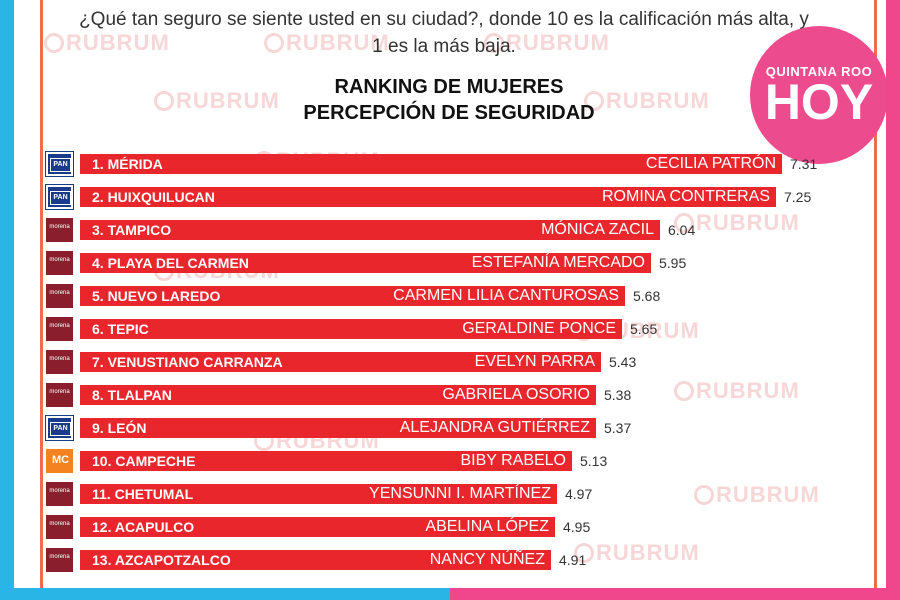  What do you see at coordinates (143, 494) in the screenshot?
I see `bar-category-label: 11. CHETUMAL` at bounding box center [143, 494].